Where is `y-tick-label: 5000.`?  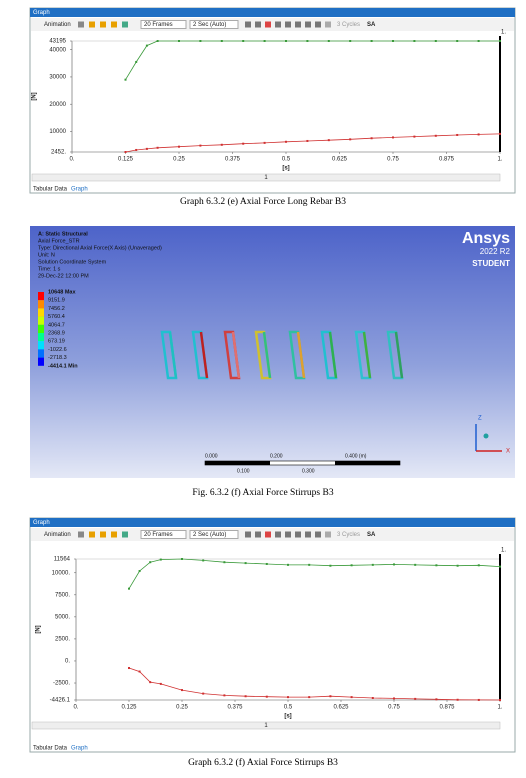 y-tick-label: 5000. is located at coordinates (62, 617).